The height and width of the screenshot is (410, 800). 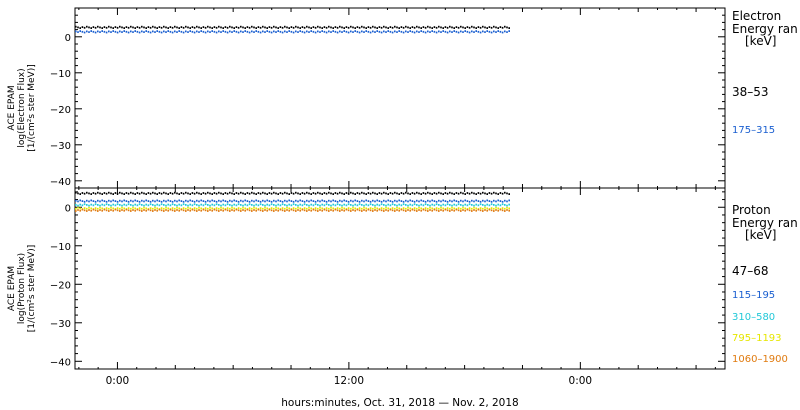 What do you see at coordinates (765, 223) in the screenshot?
I see `legend-subtitle: Energy ran` at bounding box center [765, 223].